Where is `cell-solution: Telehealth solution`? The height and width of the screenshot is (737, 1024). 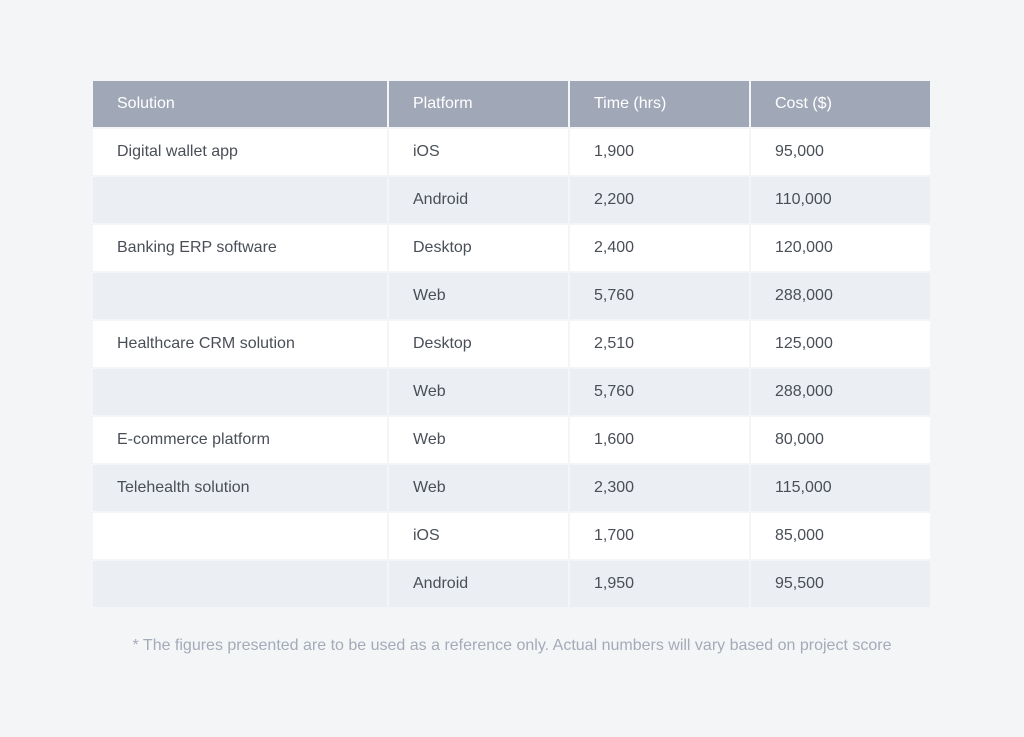 cell-solution: Telehealth solution is located at coordinates (240, 488).